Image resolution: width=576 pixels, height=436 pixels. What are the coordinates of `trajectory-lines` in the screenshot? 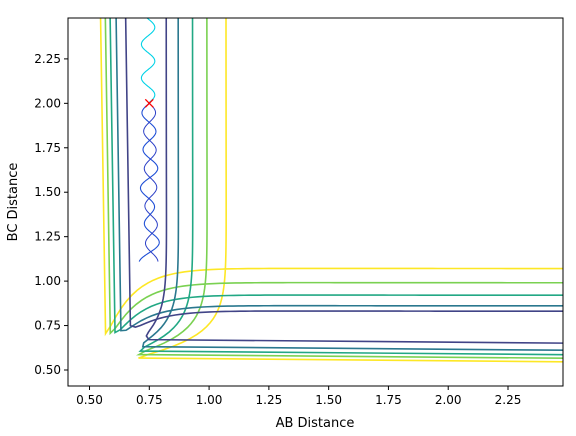 It's located at (149, 140).